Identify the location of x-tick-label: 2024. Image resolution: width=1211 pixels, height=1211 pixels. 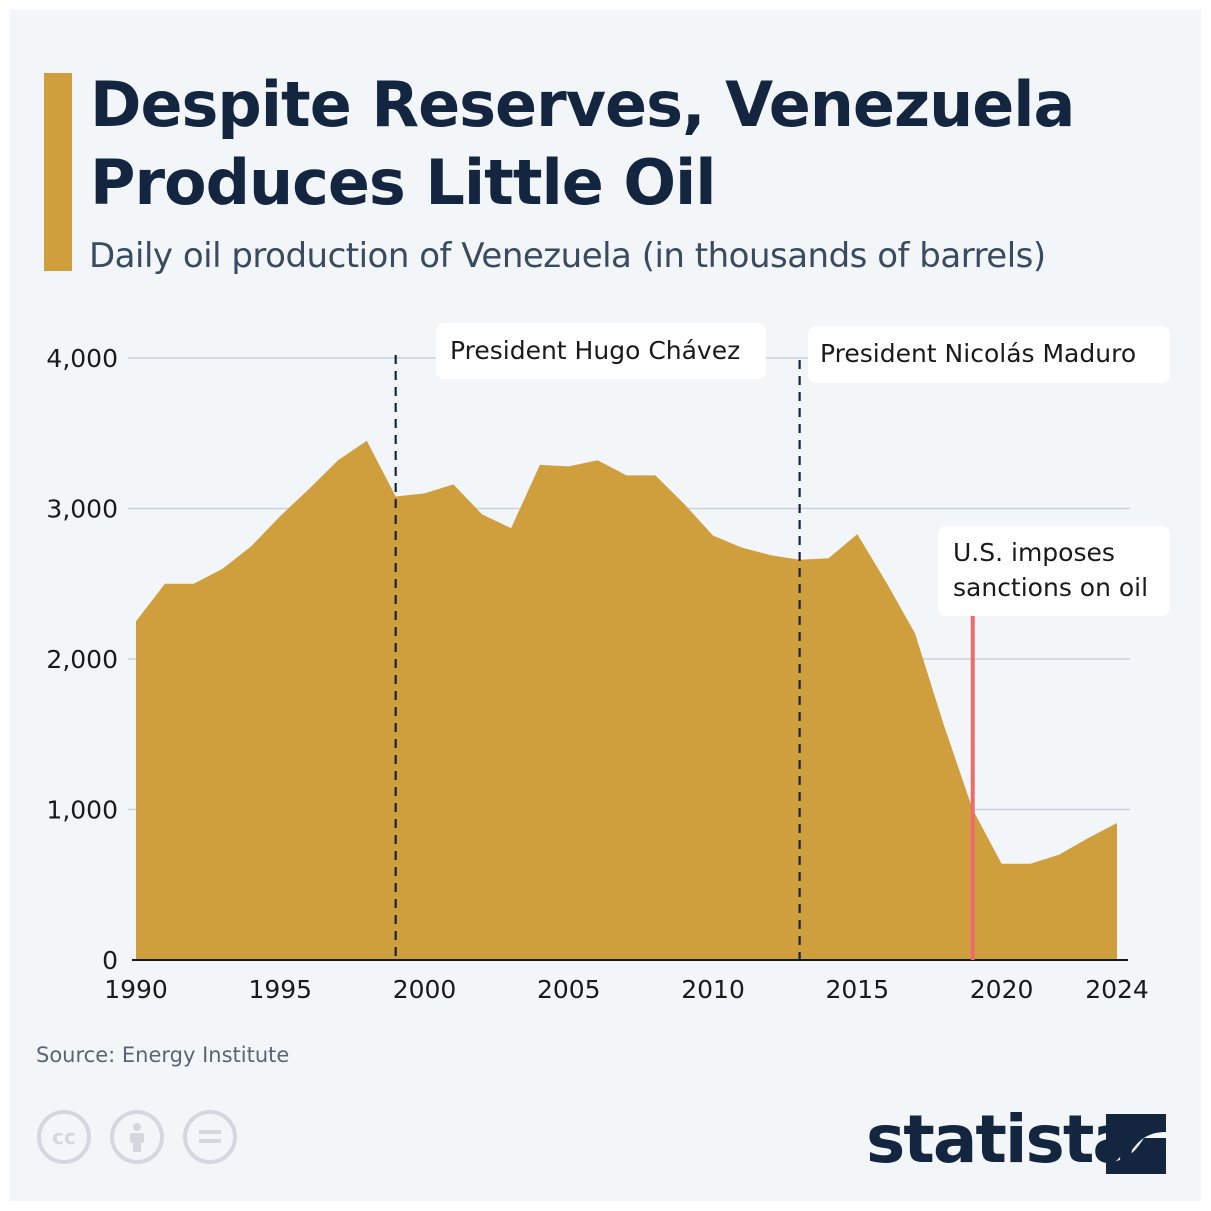
(1117, 989).